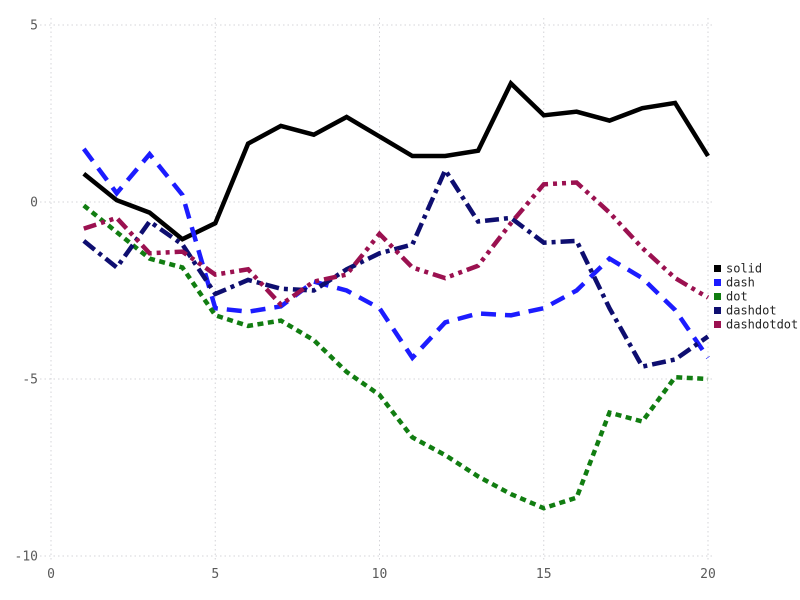 This screenshot has height=600, width=800. Describe the element at coordinates (215, 574) in the screenshot. I see `x-axis-tick-label: 5` at that location.